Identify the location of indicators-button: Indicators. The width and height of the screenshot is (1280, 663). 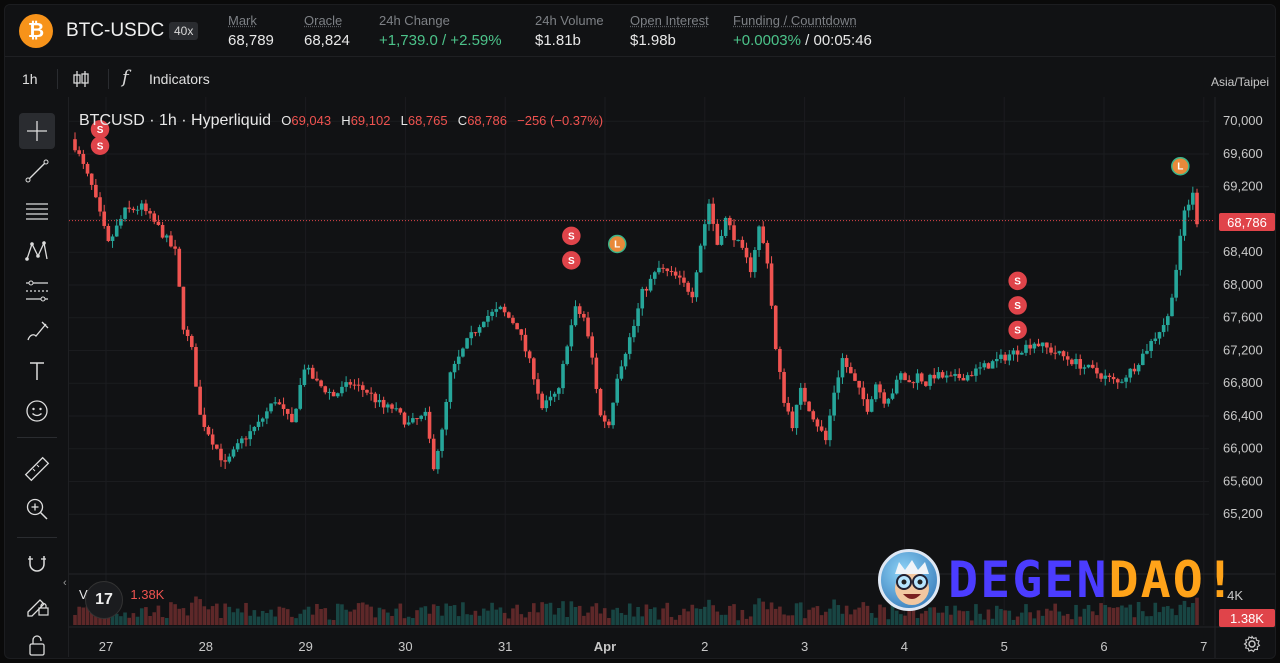
(179, 79).